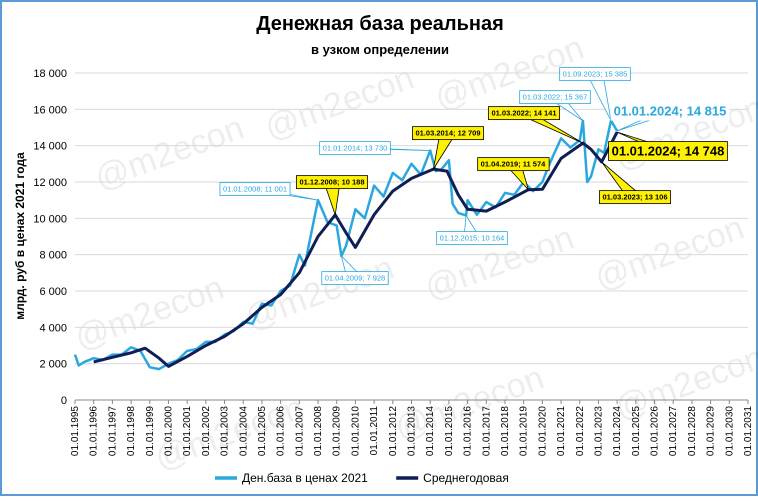  What do you see at coordinates (468, 431) in the screenshot?
I see `x-tick-label: 01.01.2016` at bounding box center [468, 431].